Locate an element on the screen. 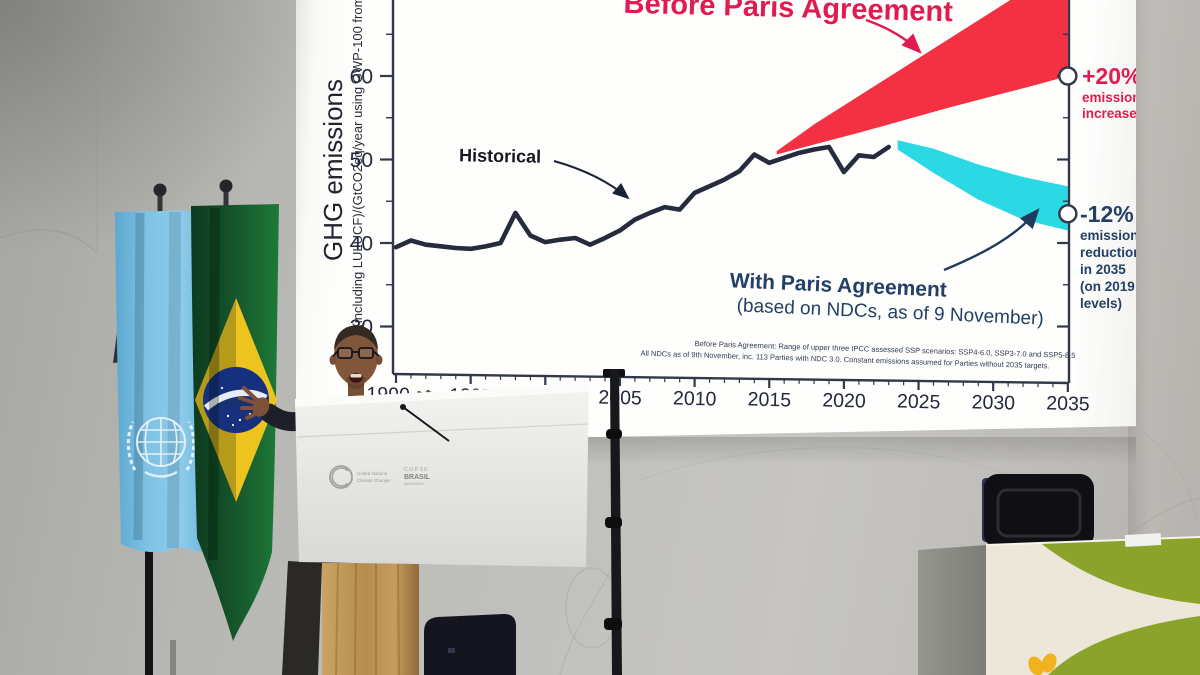 The height and width of the screenshot is (675, 1200). speaker-ear-right is located at coordinates (379, 360).